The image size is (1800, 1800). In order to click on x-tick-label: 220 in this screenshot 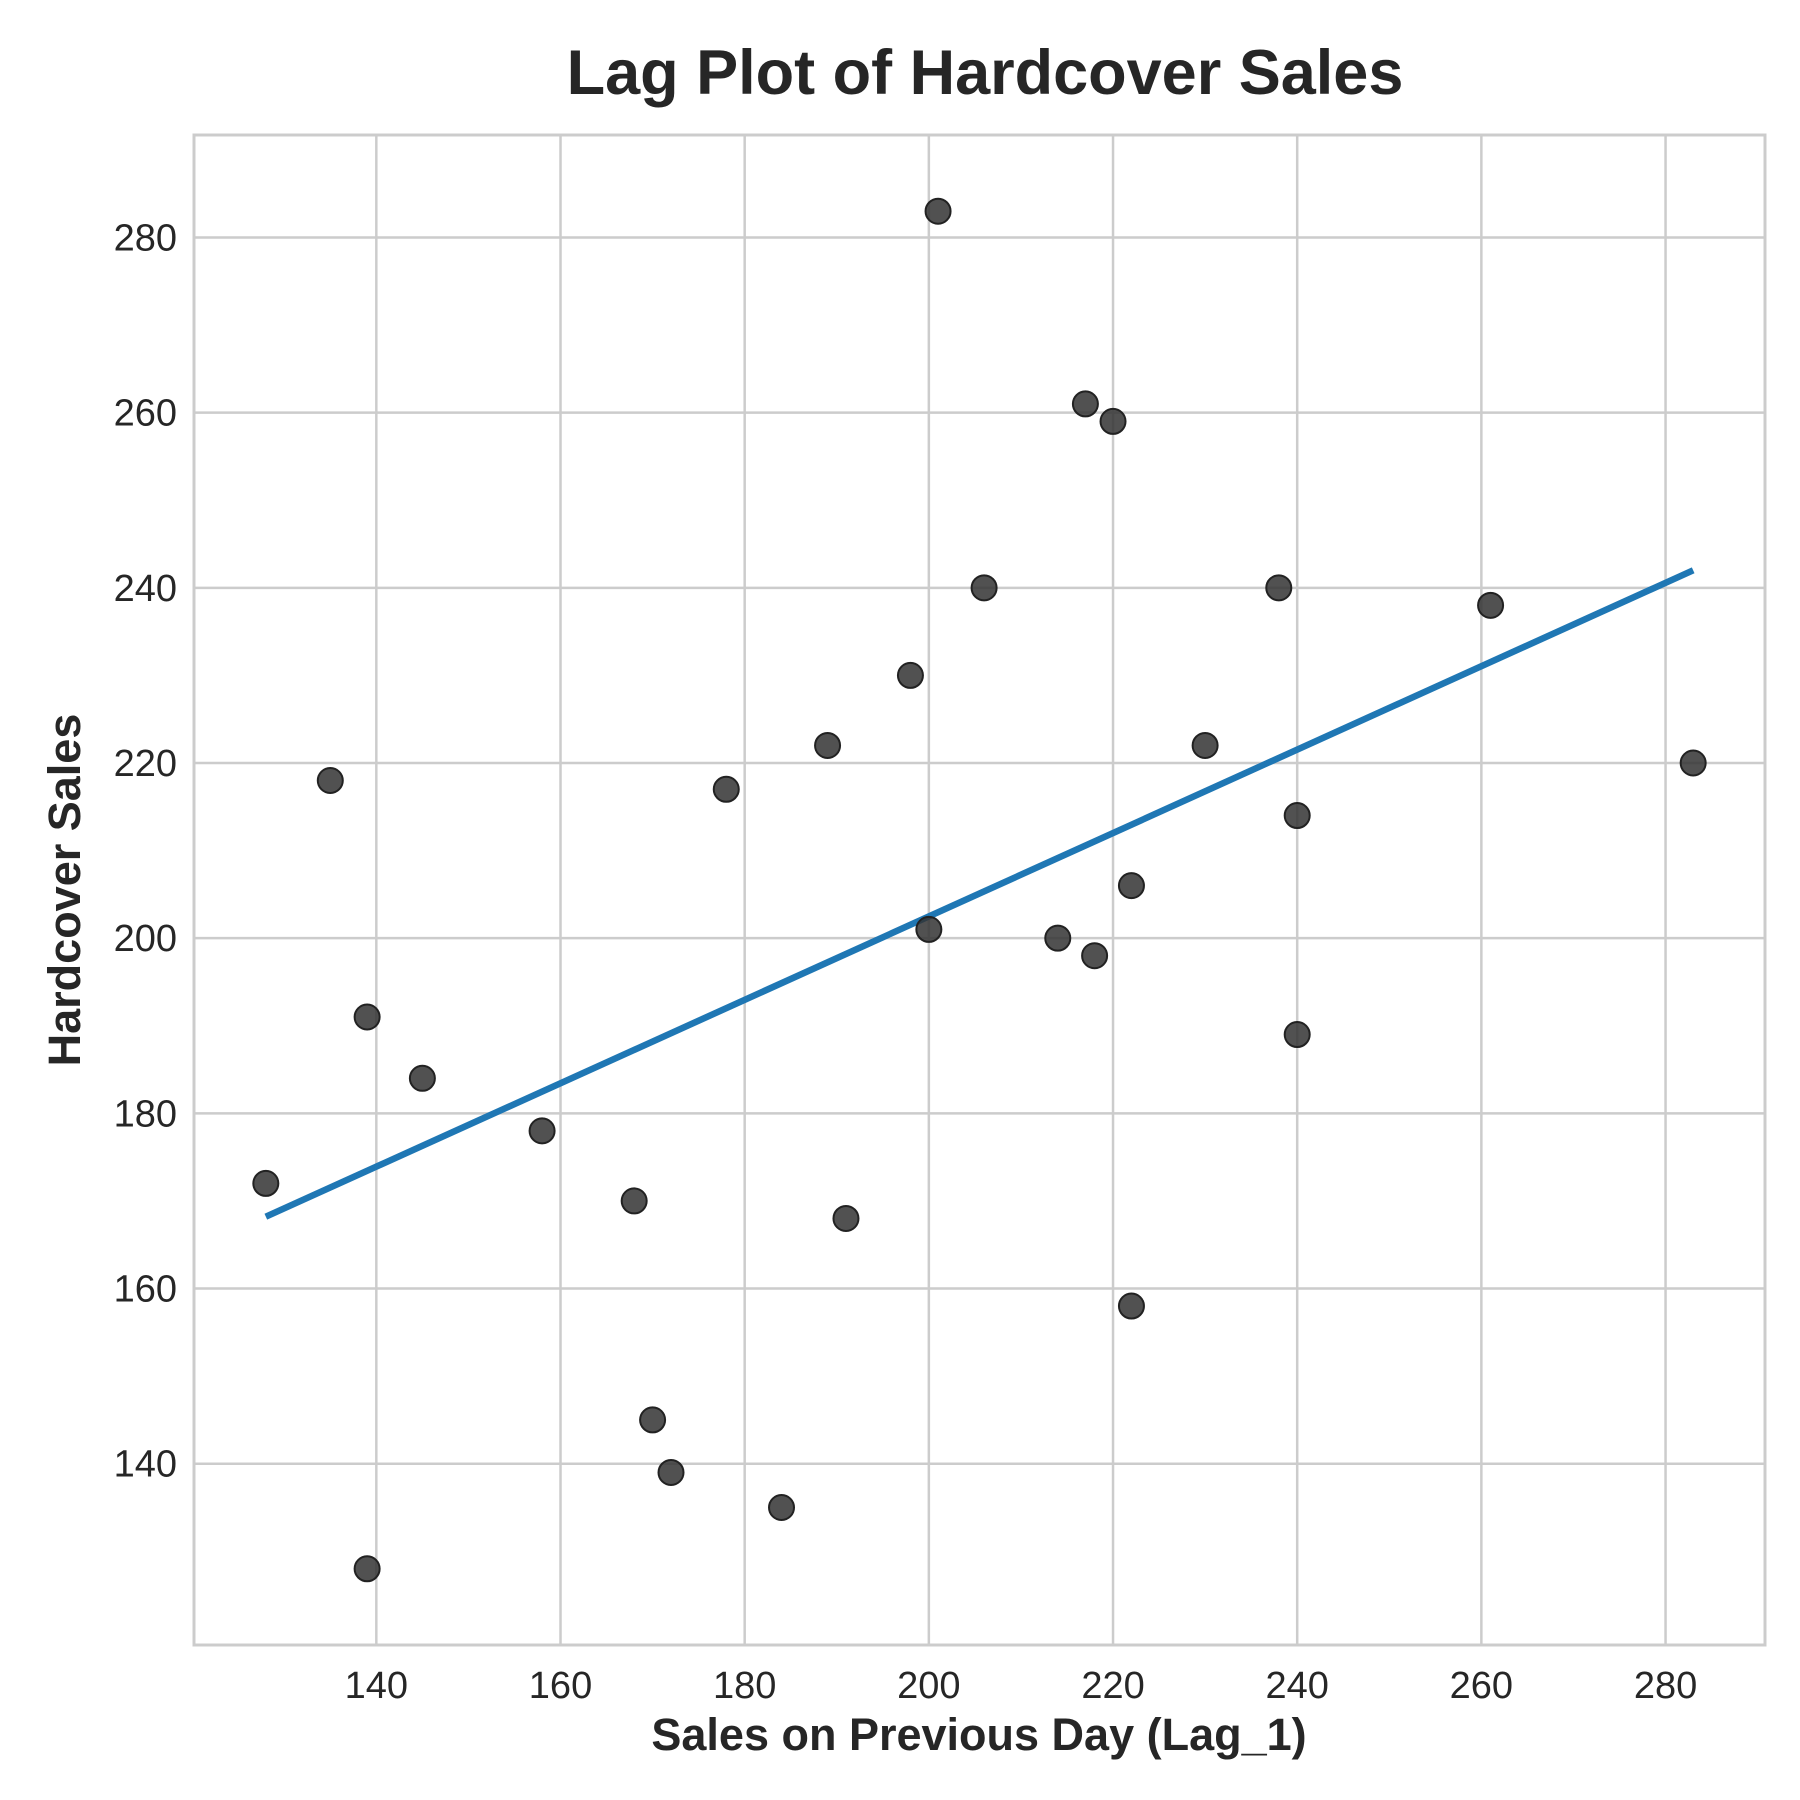, I will do `click(1112, 1686)`.